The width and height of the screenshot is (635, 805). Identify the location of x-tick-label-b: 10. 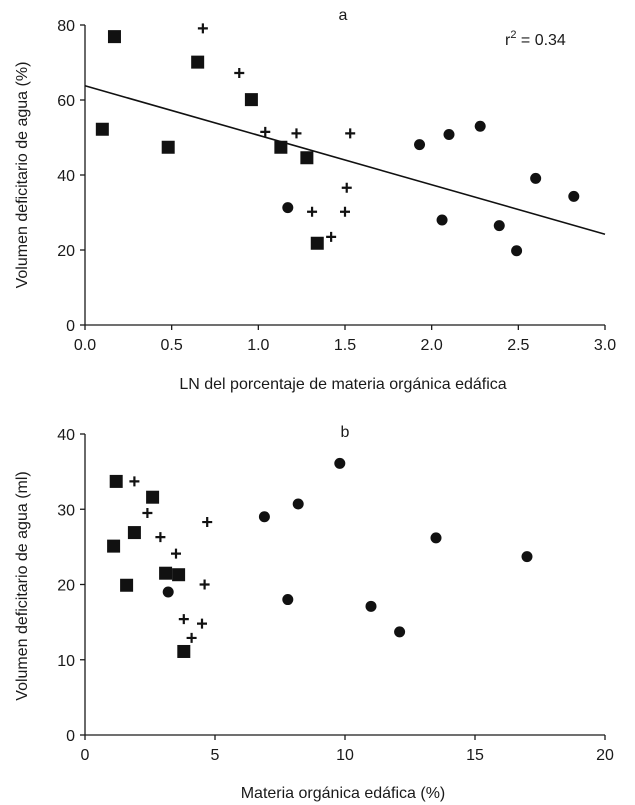
(345, 755).